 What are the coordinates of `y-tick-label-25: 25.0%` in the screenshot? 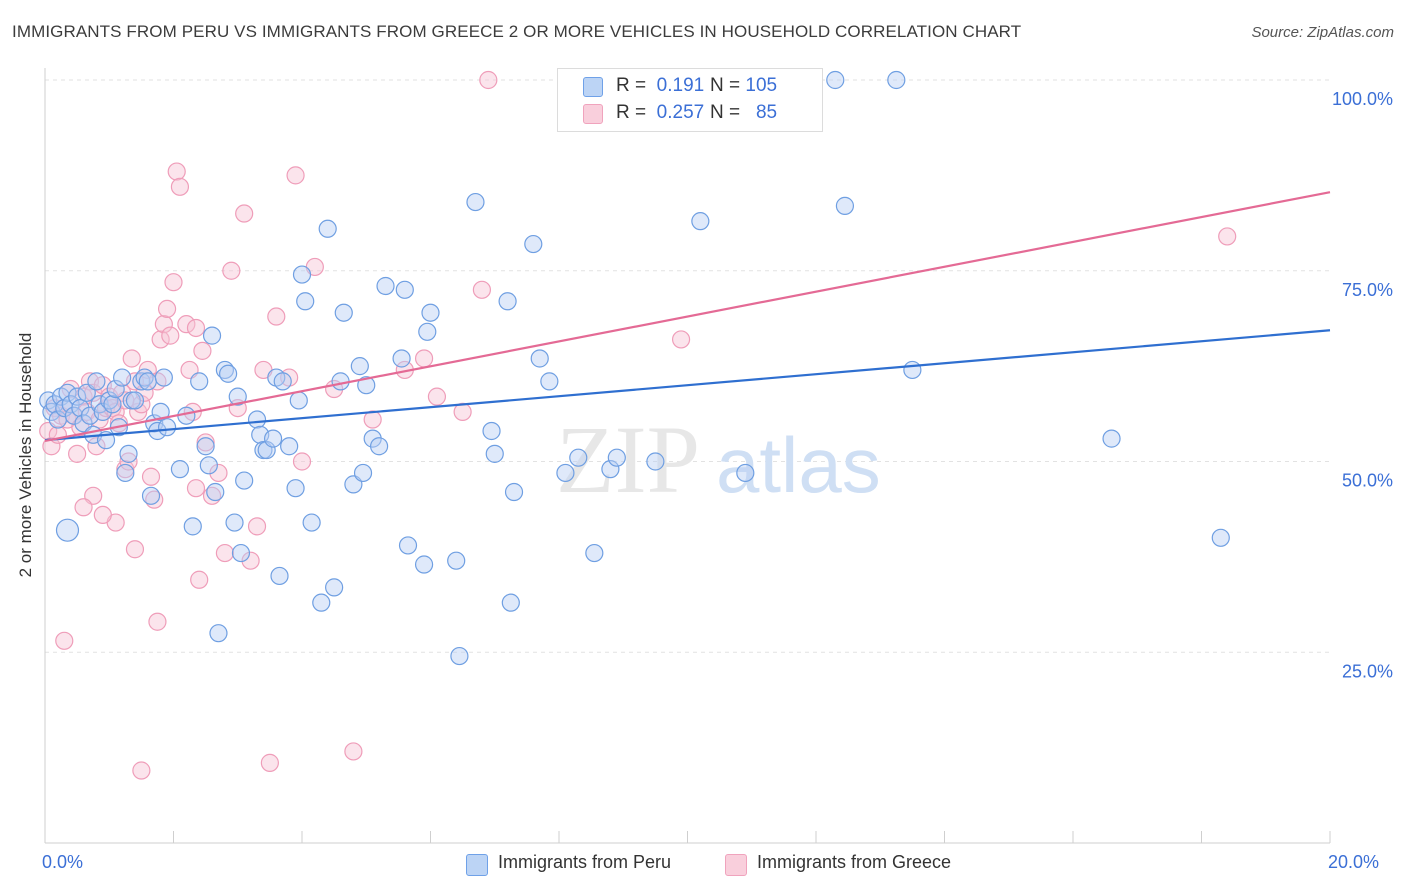 It's located at (1367, 671).